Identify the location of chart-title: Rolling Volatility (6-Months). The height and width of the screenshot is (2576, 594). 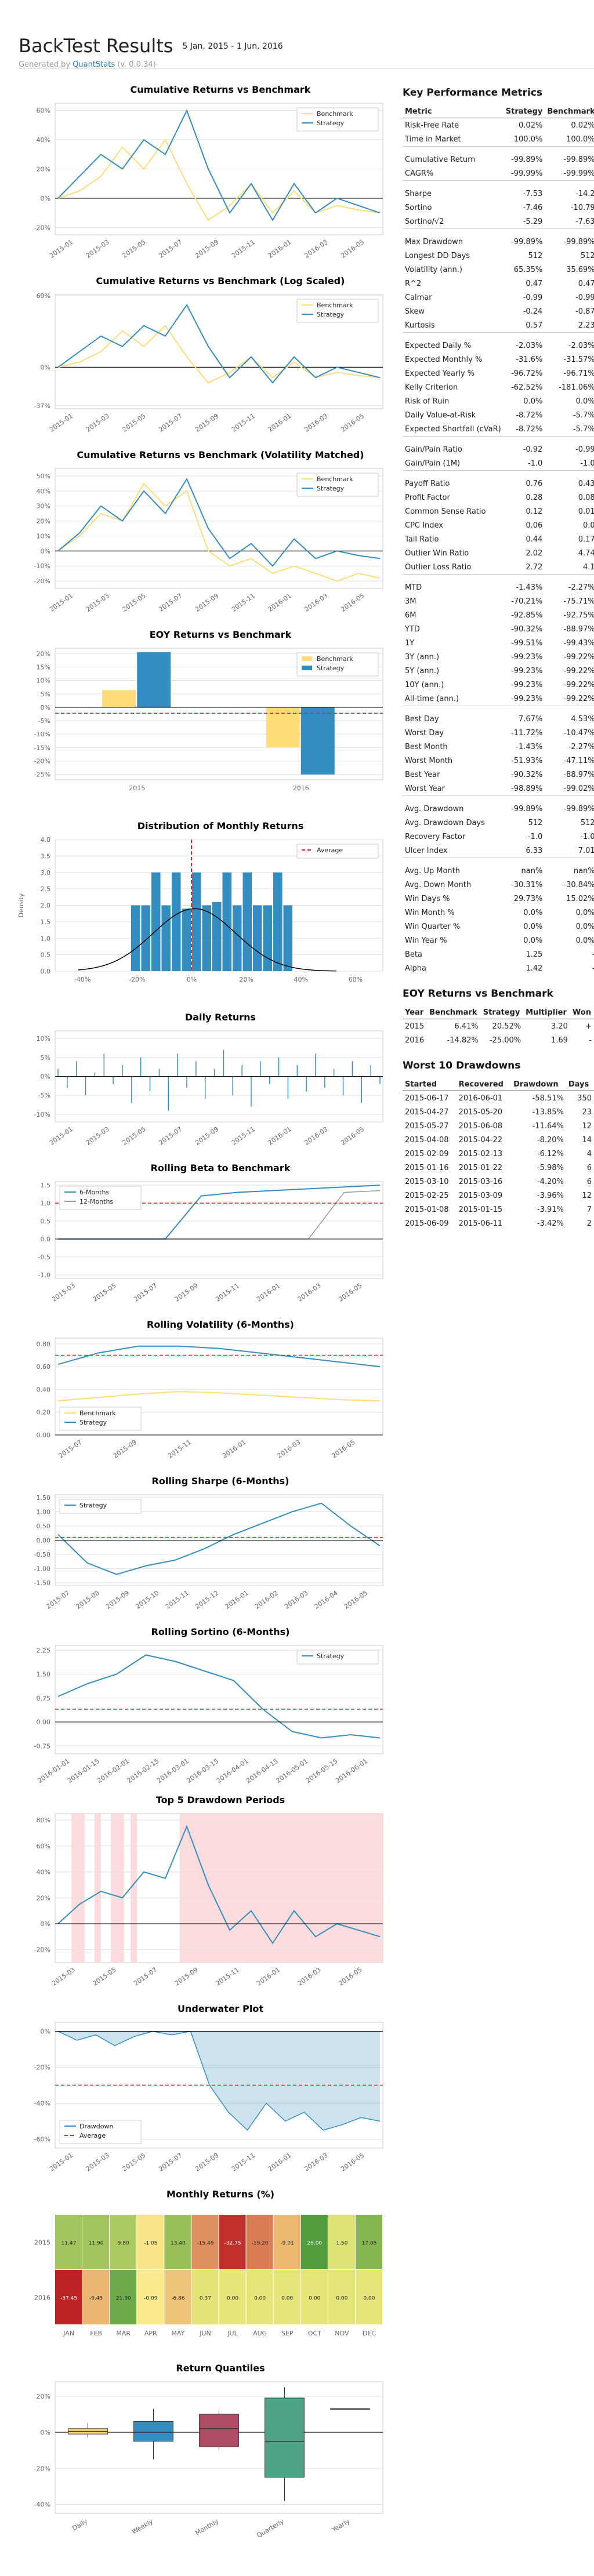
(220, 1324).